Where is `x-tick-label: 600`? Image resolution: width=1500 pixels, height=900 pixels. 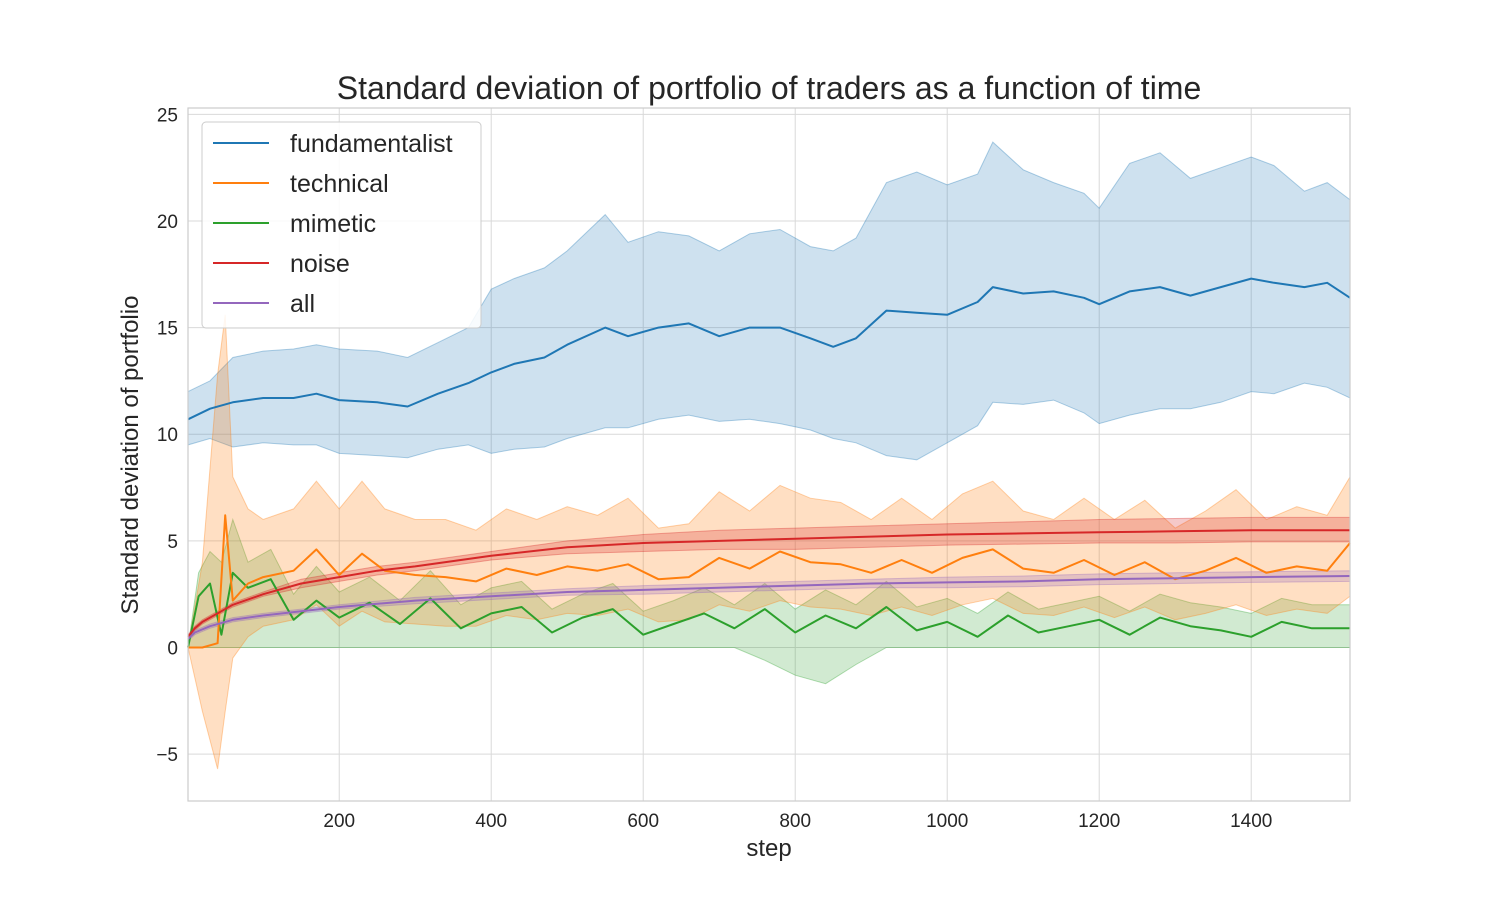 x-tick-label: 600 is located at coordinates (643, 821).